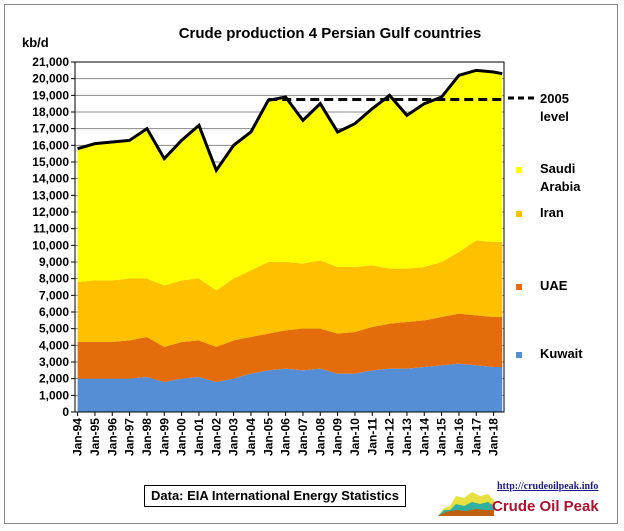  What do you see at coordinates (545, 506) in the screenshot?
I see `logo-brand-text: Crude Oil Peak` at bounding box center [545, 506].